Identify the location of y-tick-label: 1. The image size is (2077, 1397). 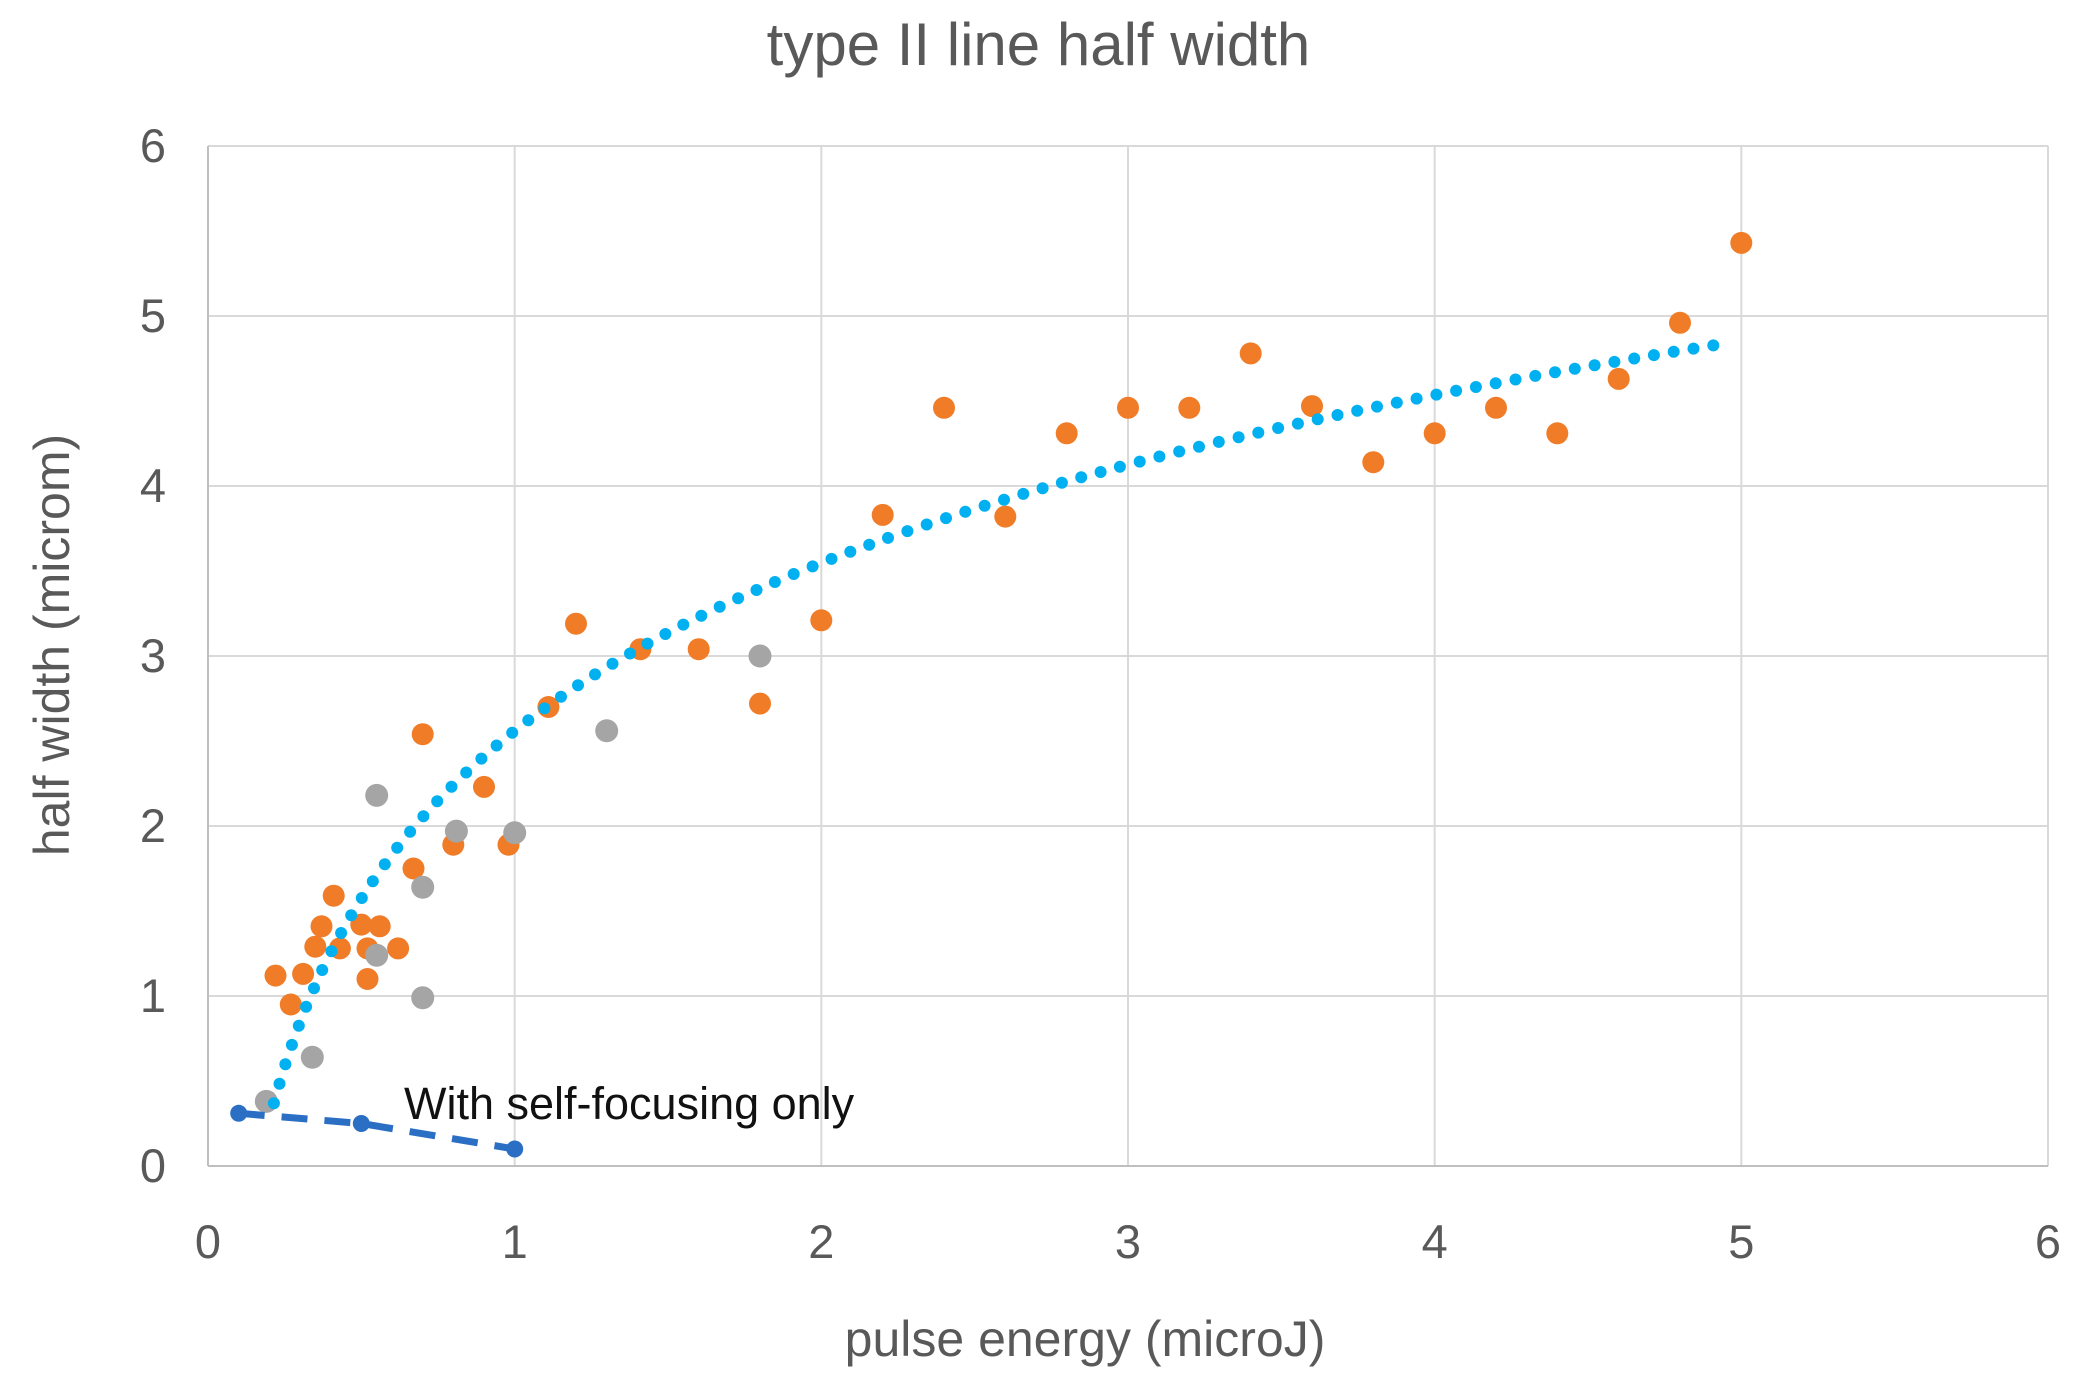
(153, 995).